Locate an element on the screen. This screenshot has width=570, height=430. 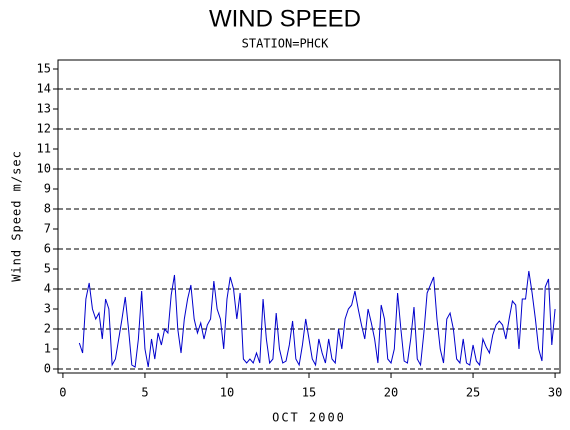
x-tick-label: 0 is located at coordinates (62, 393).